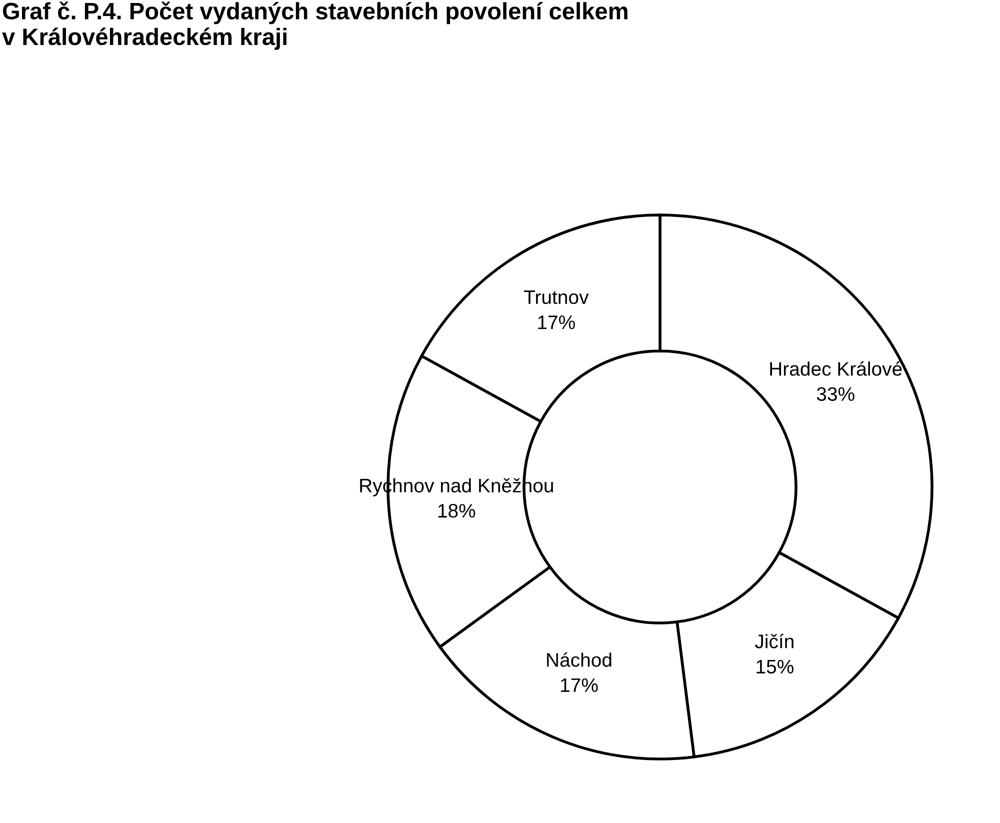 This screenshot has width=1000, height=823. Describe the element at coordinates (315, 26) in the screenshot. I see `chart-title: Graf č. P.4. Počet vydaných stavebních povolení celkem v Královéhradeckém kraji` at that location.